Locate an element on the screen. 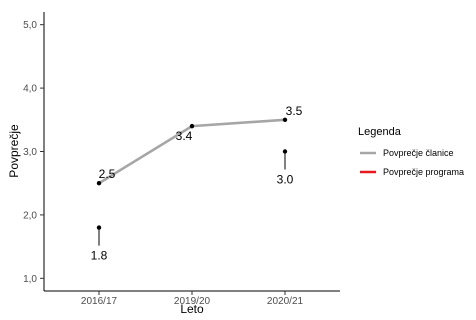 Image resolution: width=476 pixels, height=320 pixels. x-ticks: 2016/17 2019/20 2020/21 is located at coordinates (192, 299).